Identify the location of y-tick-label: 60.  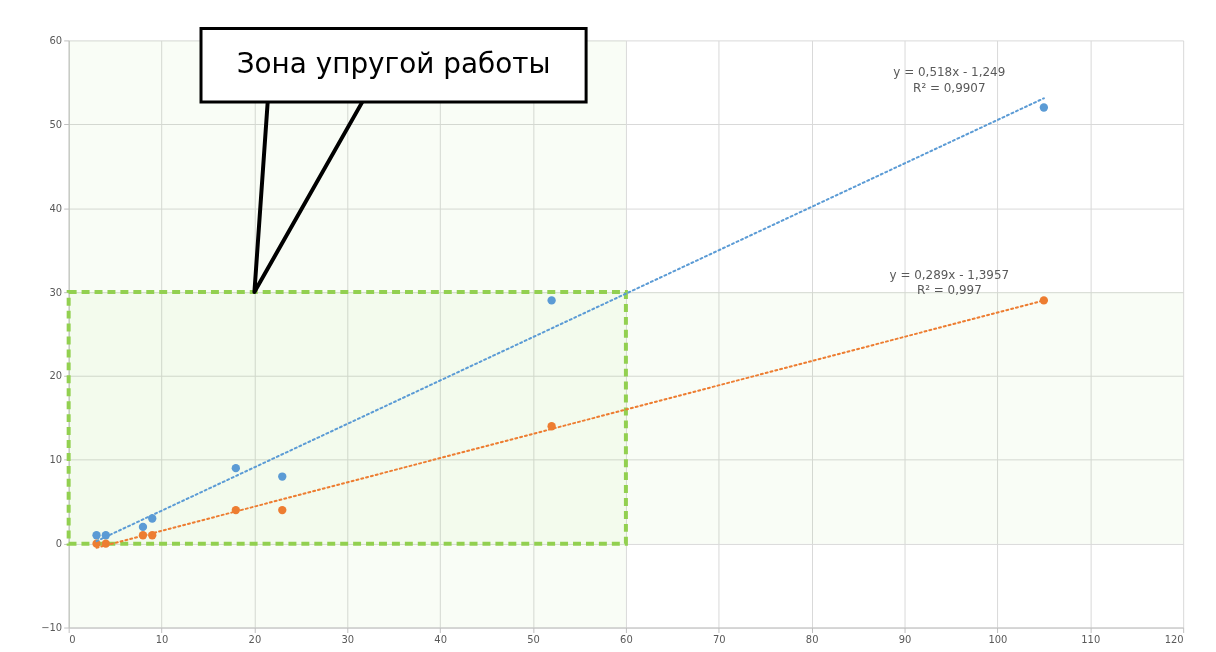
(56, 40).